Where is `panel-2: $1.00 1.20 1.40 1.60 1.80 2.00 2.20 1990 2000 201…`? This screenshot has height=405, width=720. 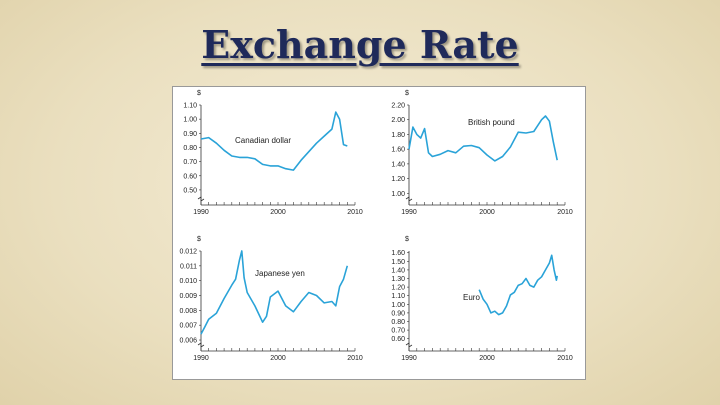 panel-2: $1.00 1.20 1.40 1.60 1.80 2.00 2.20 1990 2000 201… is located at coordinates (482, 153).